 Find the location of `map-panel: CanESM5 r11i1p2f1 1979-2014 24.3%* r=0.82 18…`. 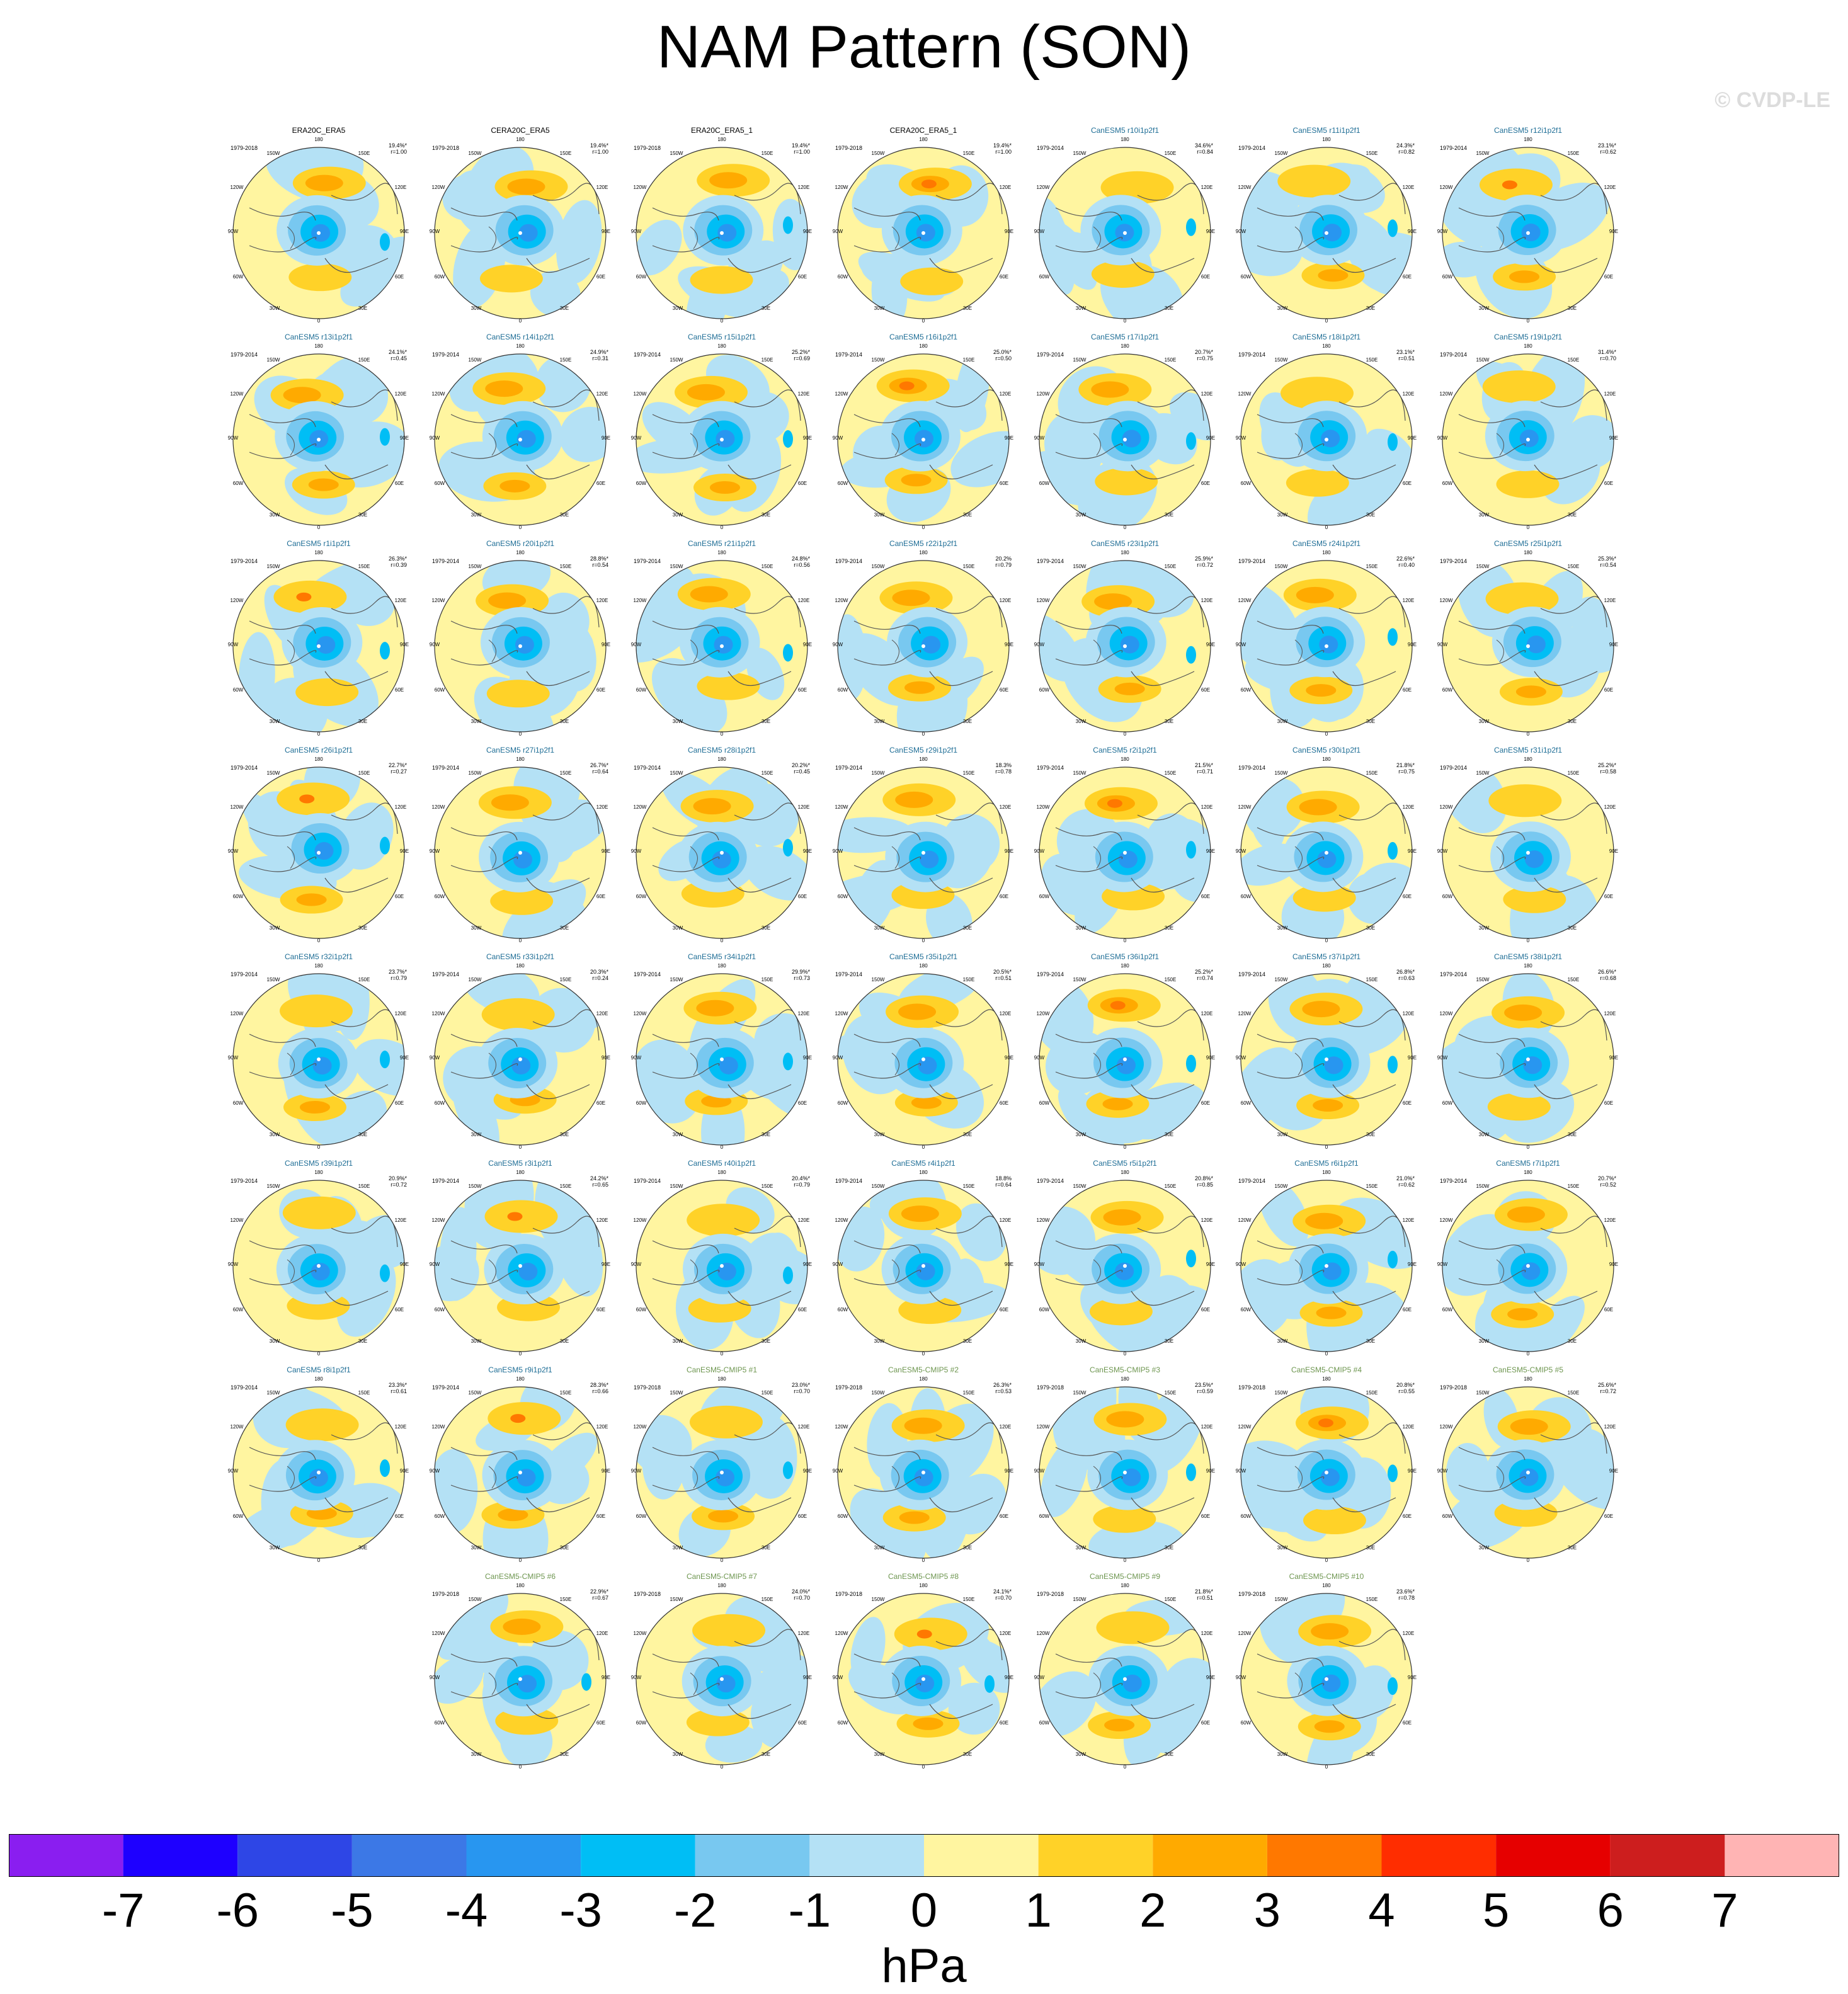

map-panel: CanESM5 r11i1p2f1 1979-2014 24.3%* r=0.82 18… is located at coordinates (1326, 227).